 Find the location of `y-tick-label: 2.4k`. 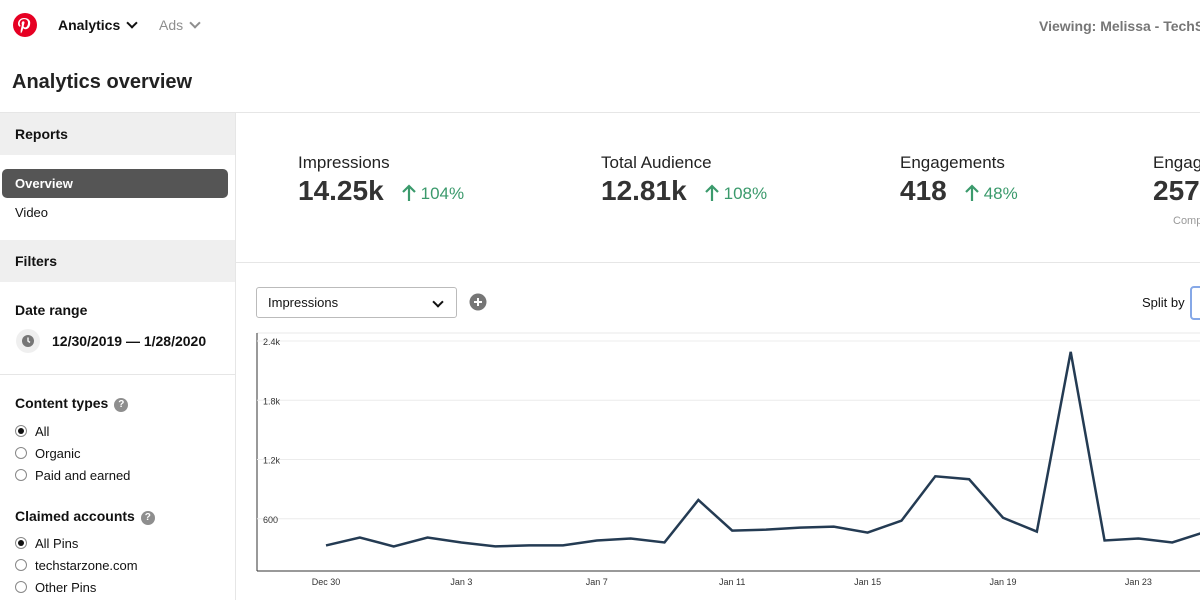

y-tick-label: 2.4k is located at coordinates (272, 342).